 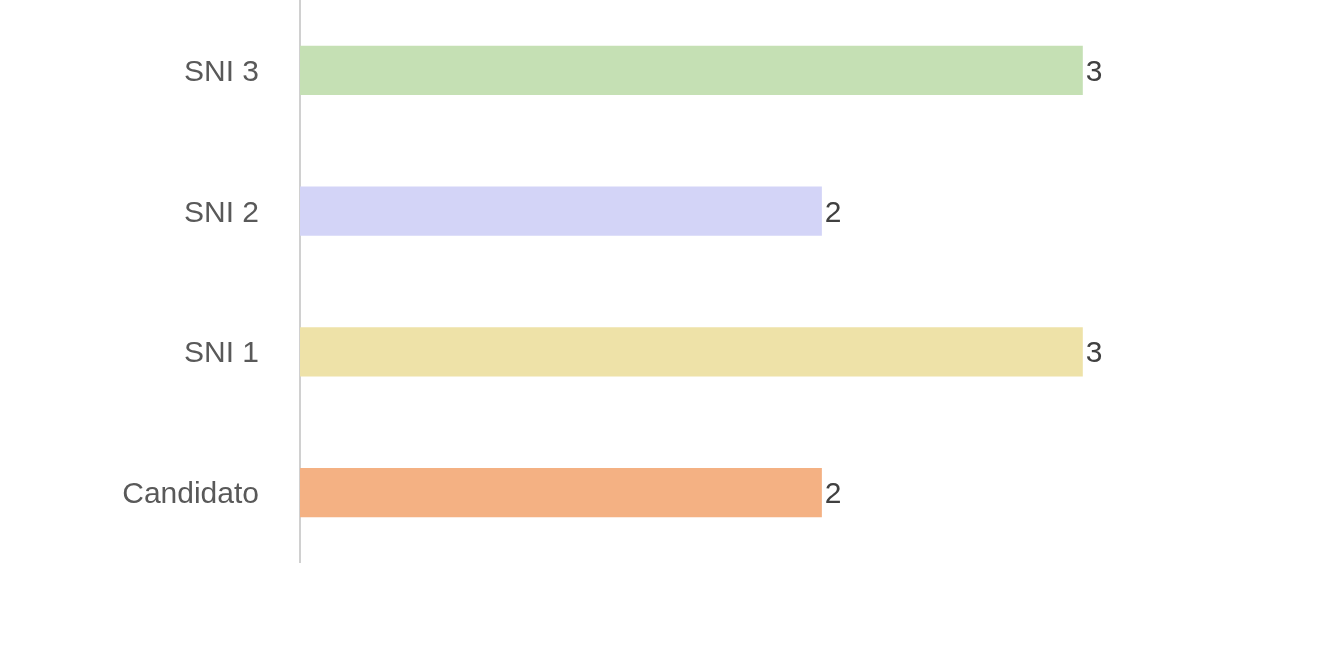 What do you see at coordinates (221, 70) in the screenshot?
I see `y-tick-label: SNI 3` at bounding box center [221, 70].